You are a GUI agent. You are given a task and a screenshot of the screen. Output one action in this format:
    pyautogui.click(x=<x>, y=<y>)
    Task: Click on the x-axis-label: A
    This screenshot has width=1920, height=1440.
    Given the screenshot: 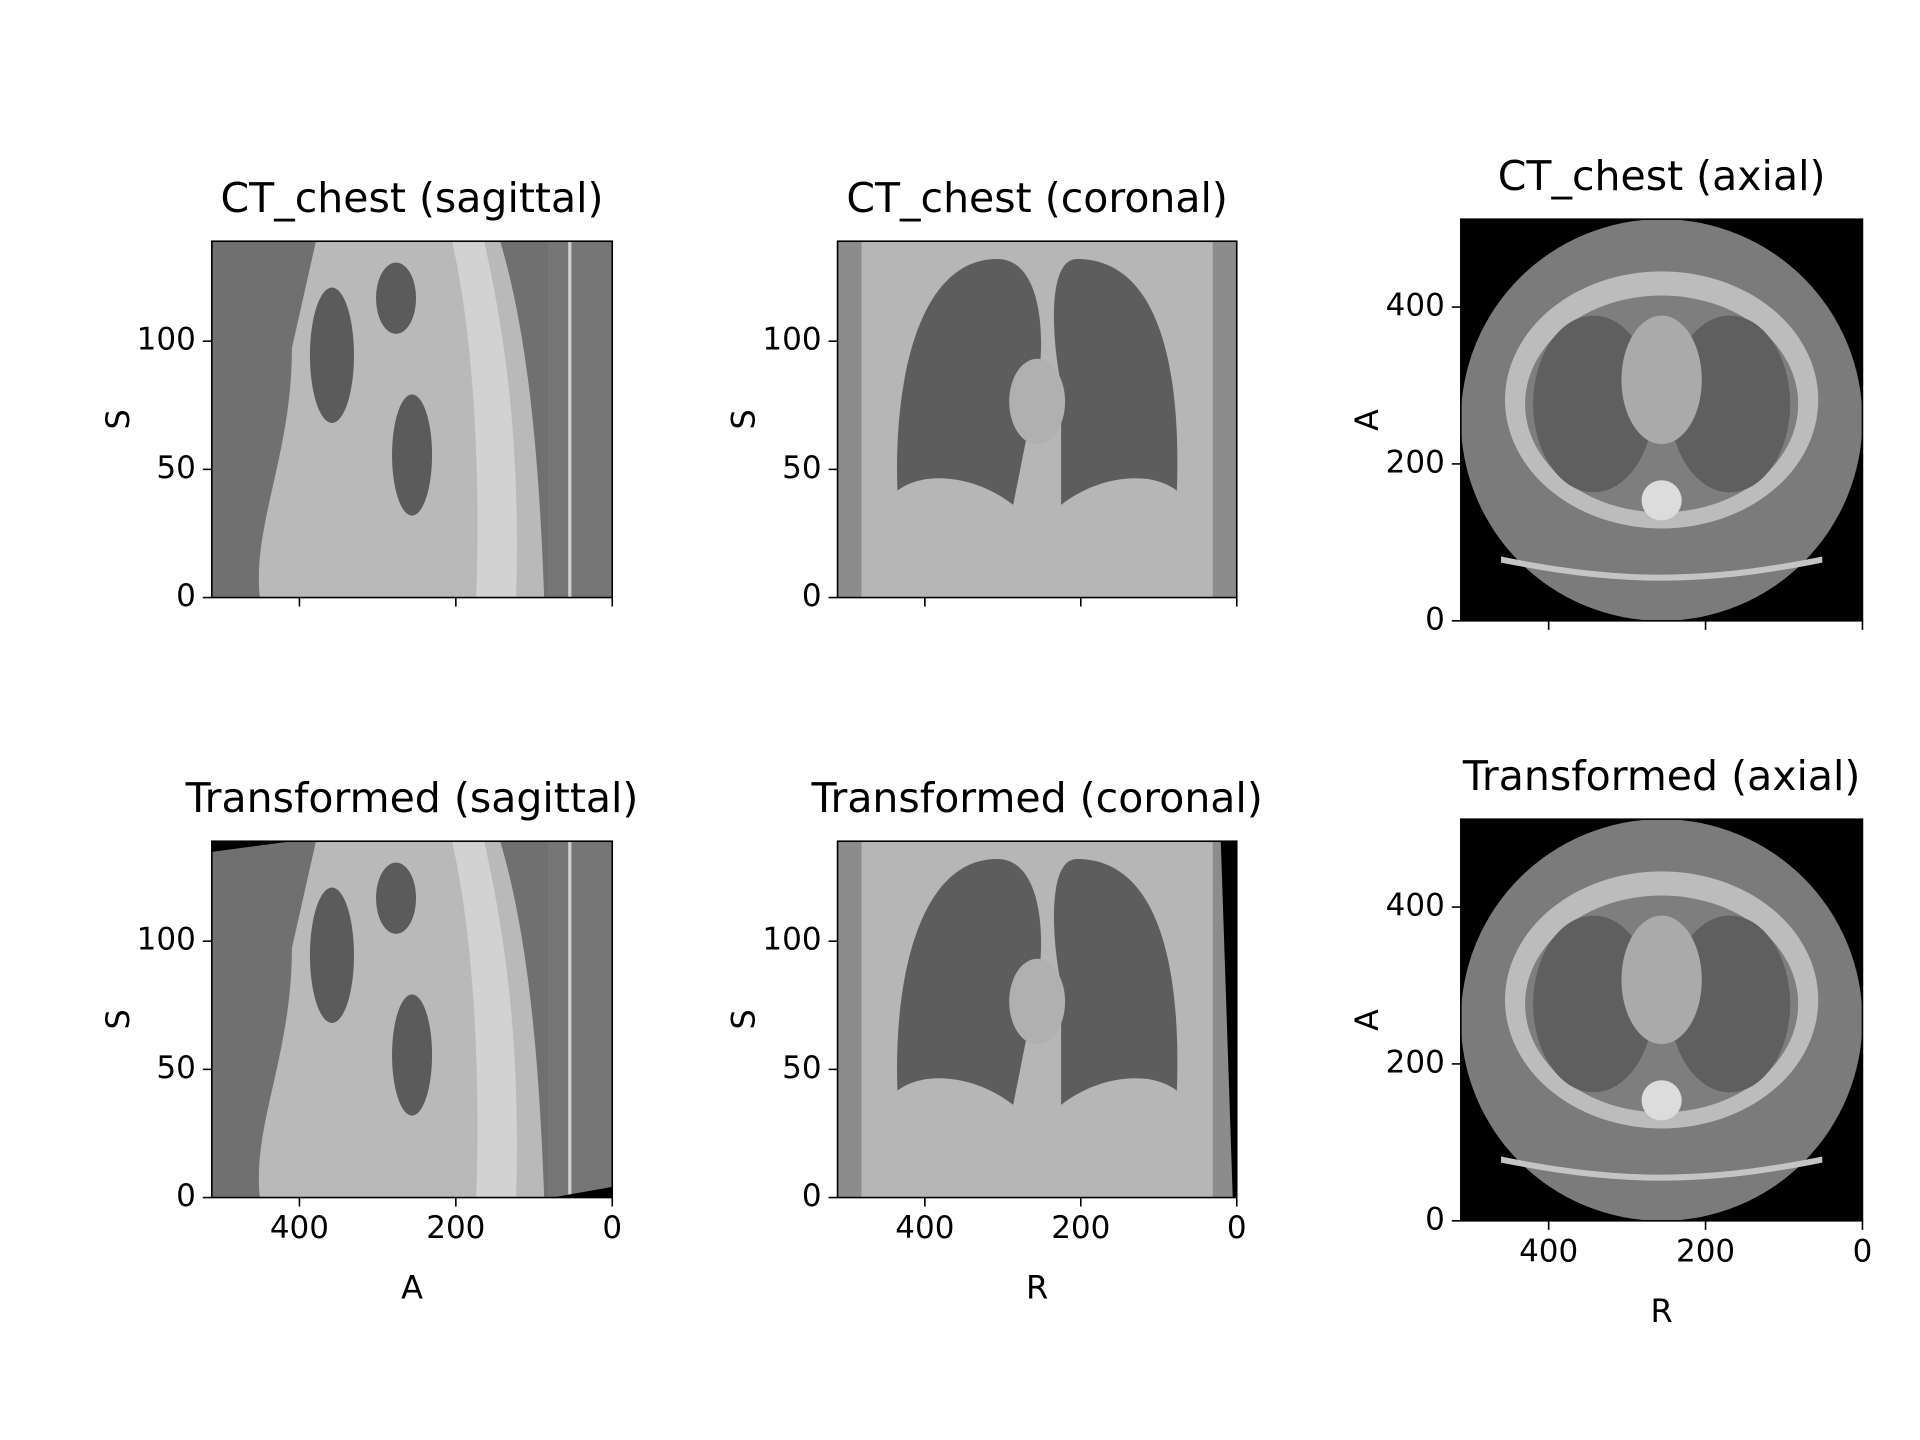 What is the action you would take?
    pyautogui.click(x=412, y=1288)
    